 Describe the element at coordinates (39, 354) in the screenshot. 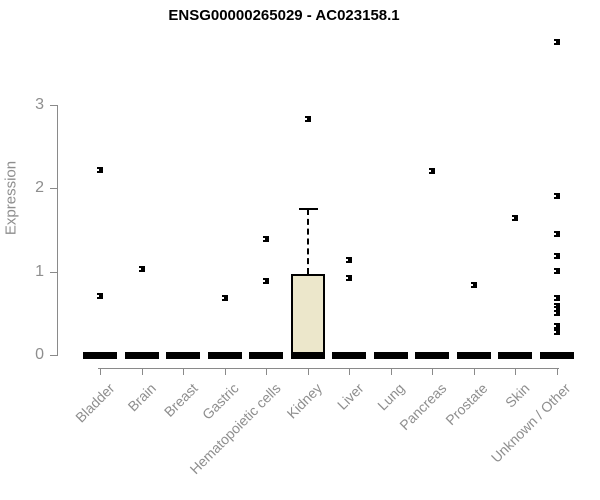

I see `y-tick-label: 0` at that location.